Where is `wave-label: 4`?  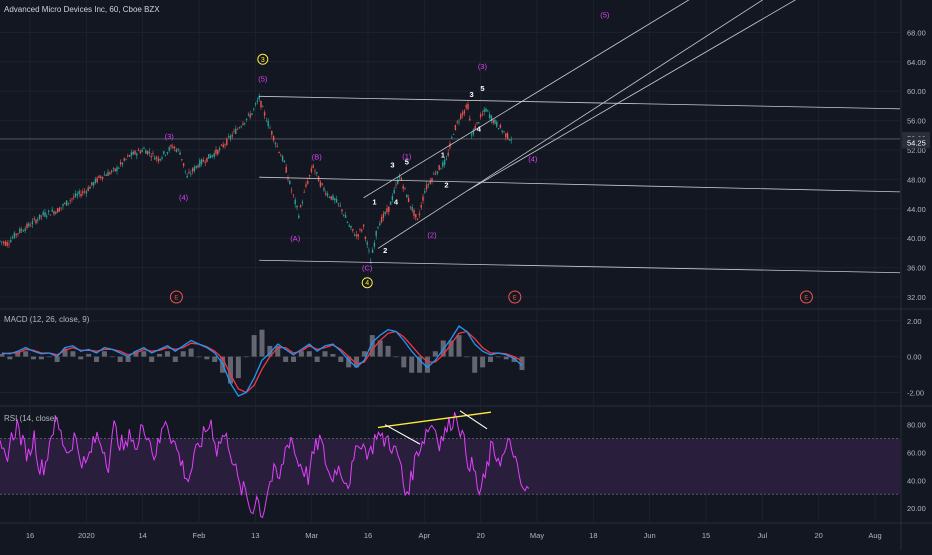 wave-label: 4 is located at coordinates (479, 129).